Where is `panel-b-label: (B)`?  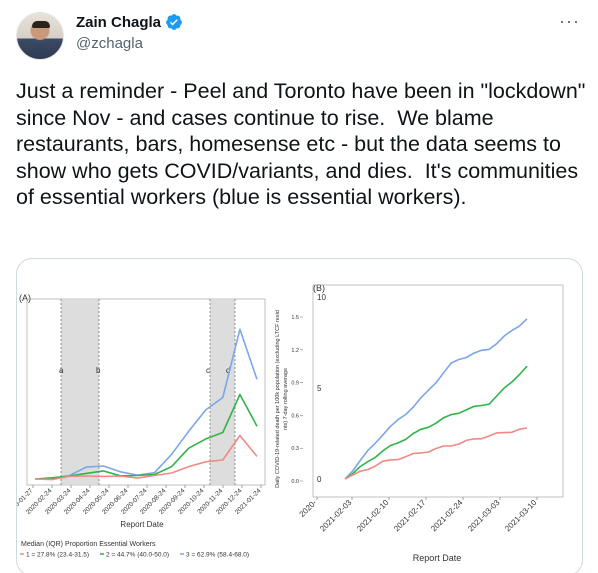
panel-b-label: (B) is located at coordinates (319, 288).